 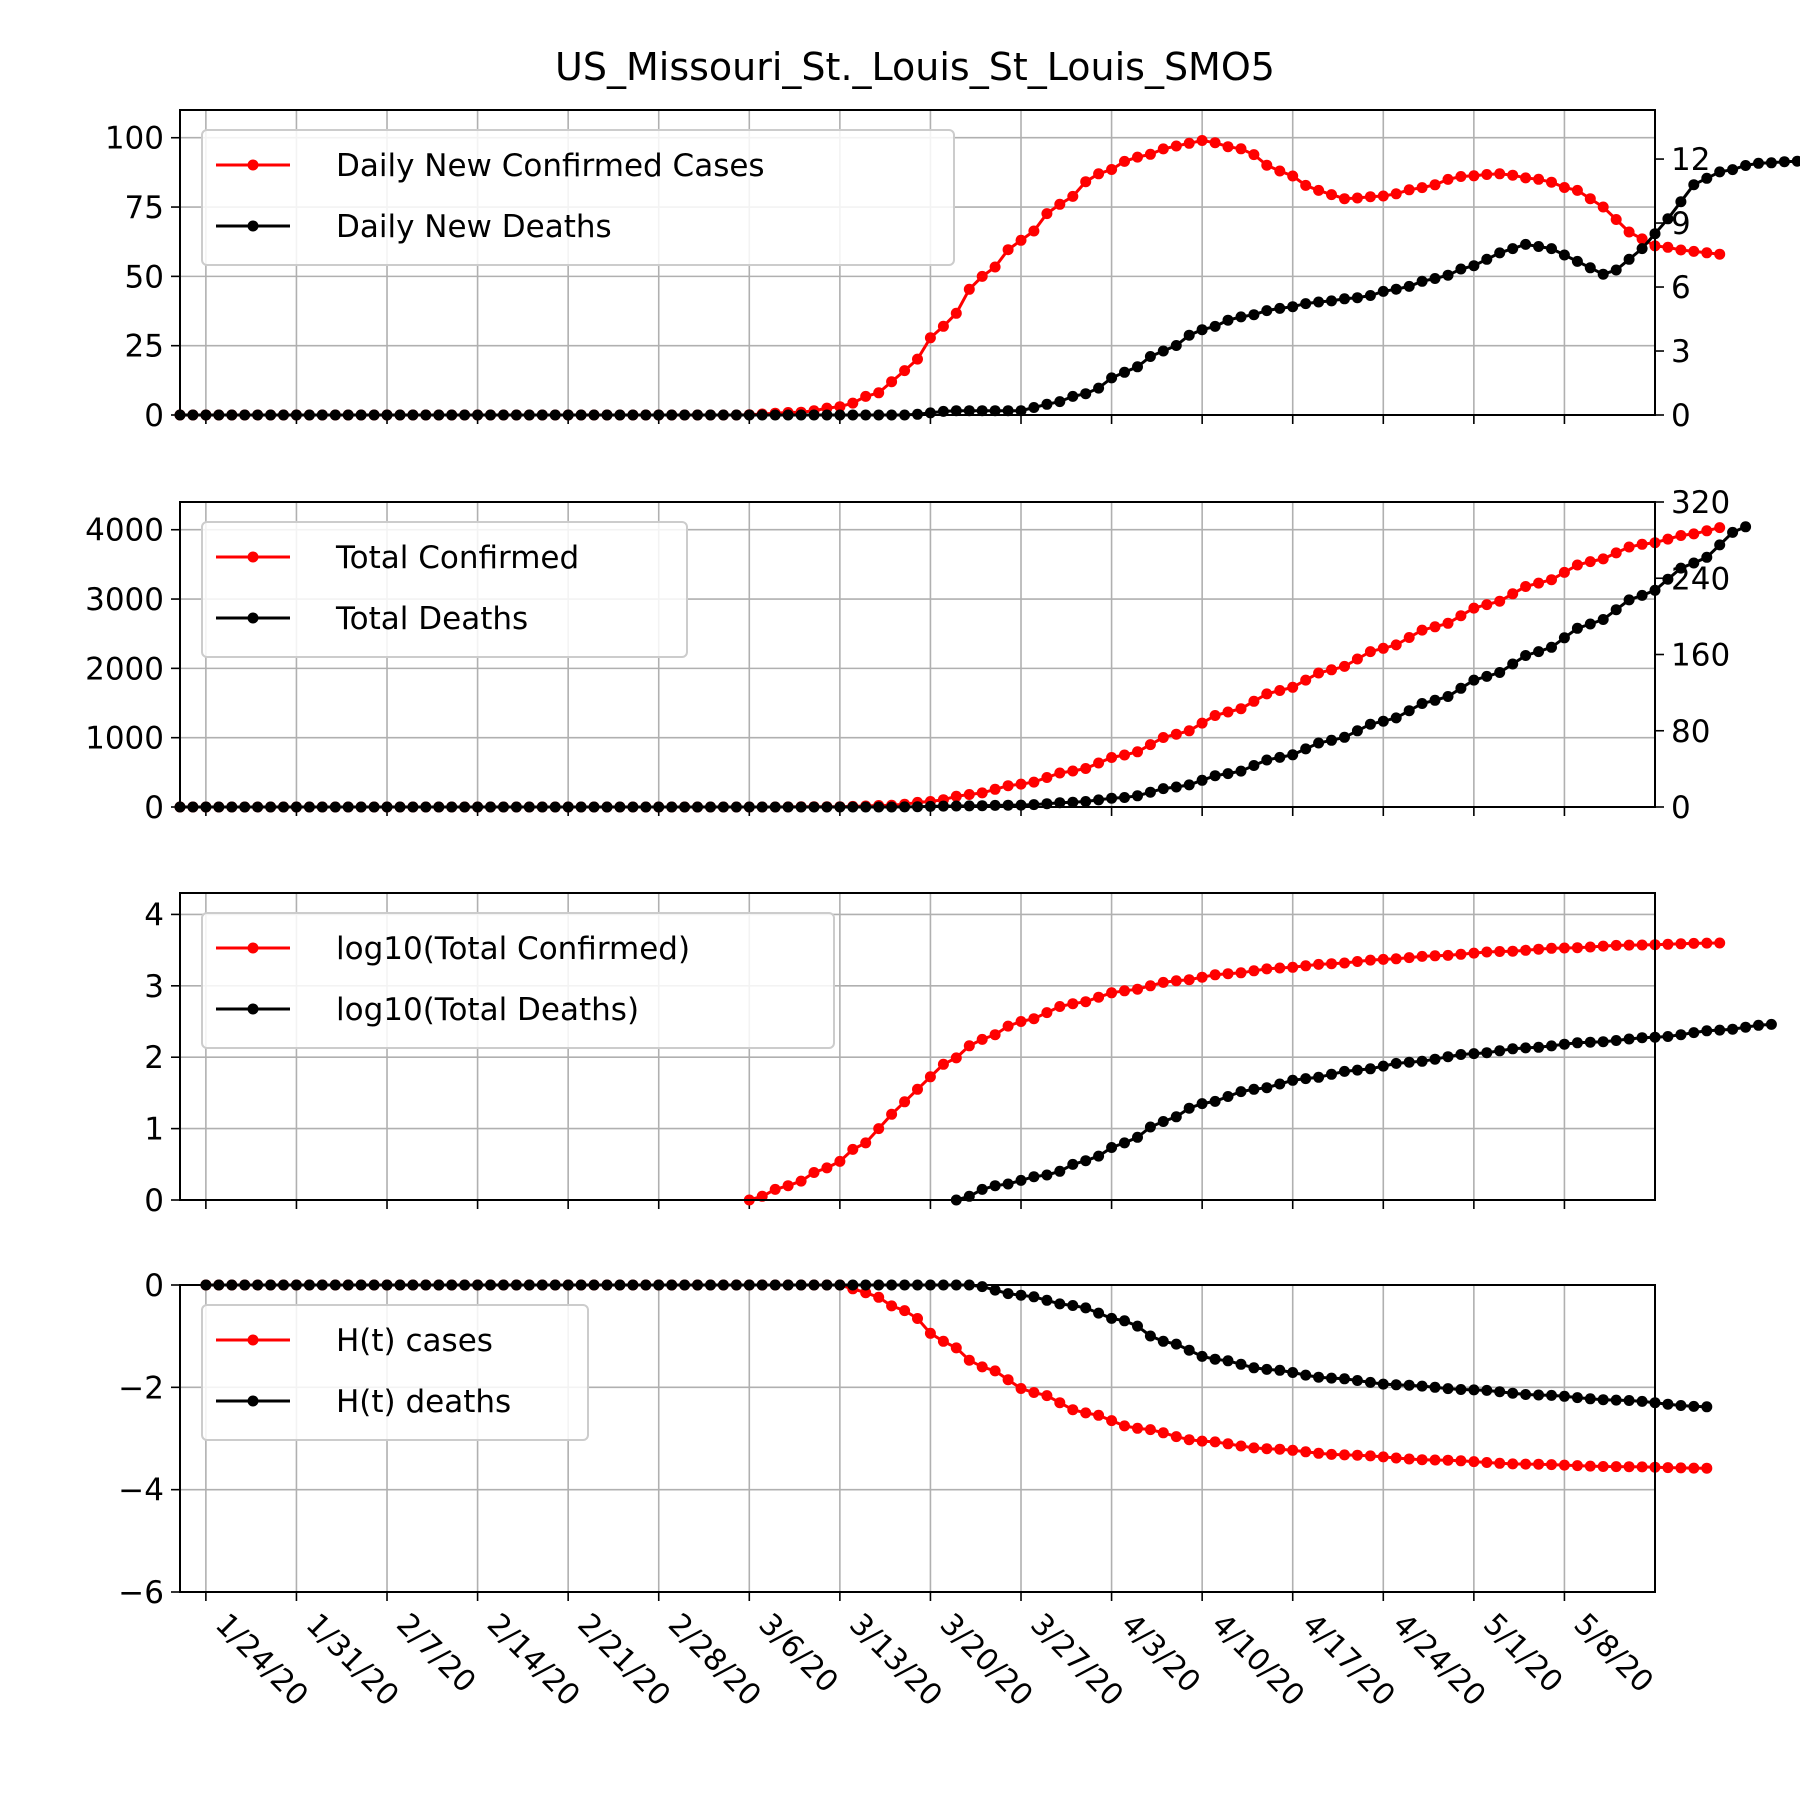 I want to click on legend-box, so click(x=578, y=197).